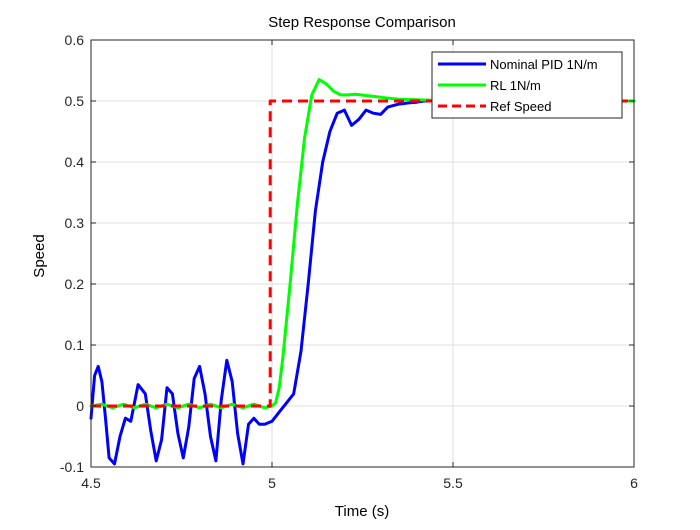  What do you see at coordinates (75, 162) in the screenshot?
I see `y-tick-label: 0.4` at bounding box center [75, 162].